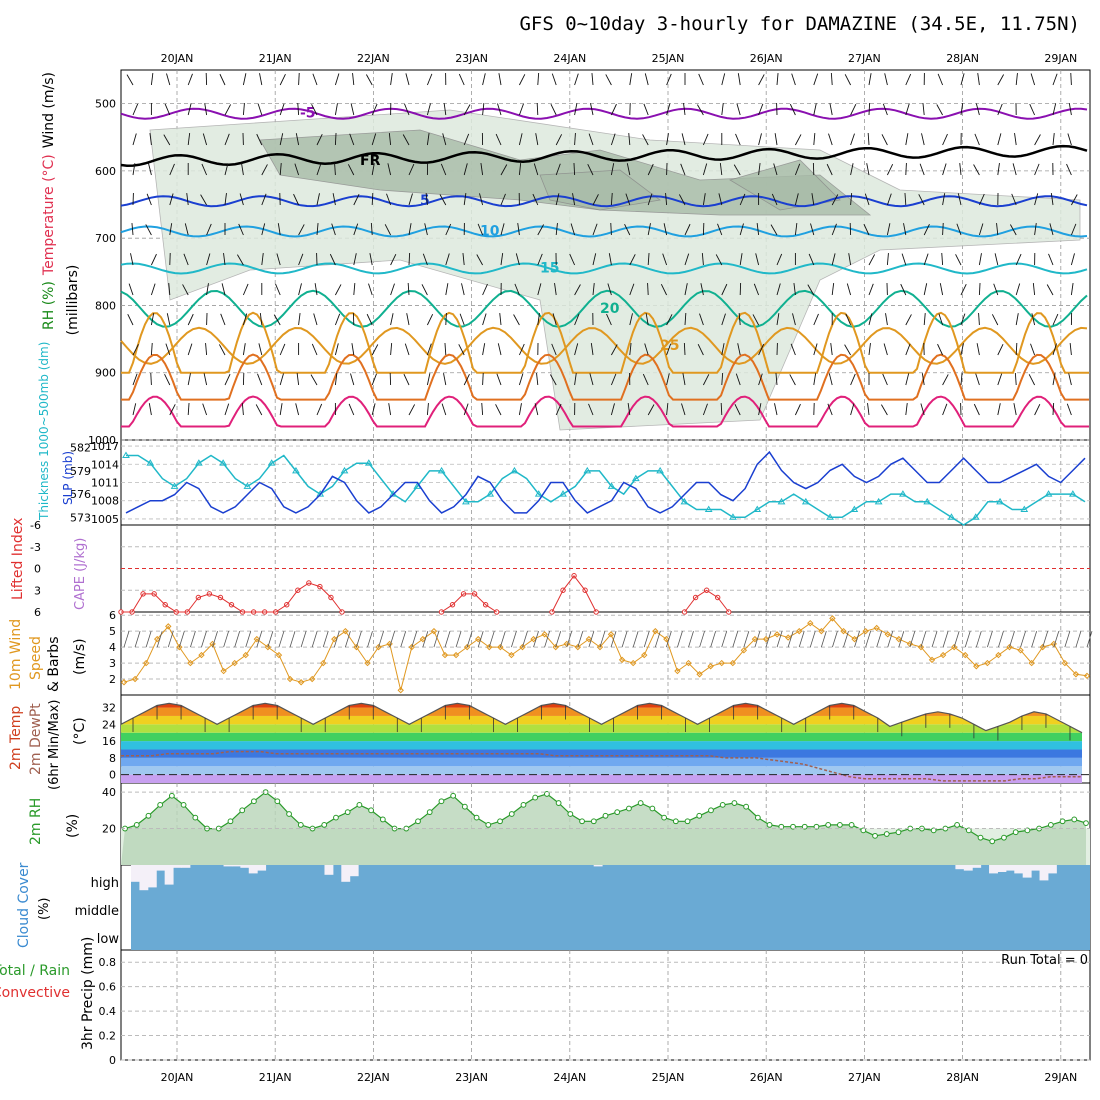  Describe the element at coordinates (80, 656) in the screenshot. I see `wind-ylabel-4: (m/s)` at that location.